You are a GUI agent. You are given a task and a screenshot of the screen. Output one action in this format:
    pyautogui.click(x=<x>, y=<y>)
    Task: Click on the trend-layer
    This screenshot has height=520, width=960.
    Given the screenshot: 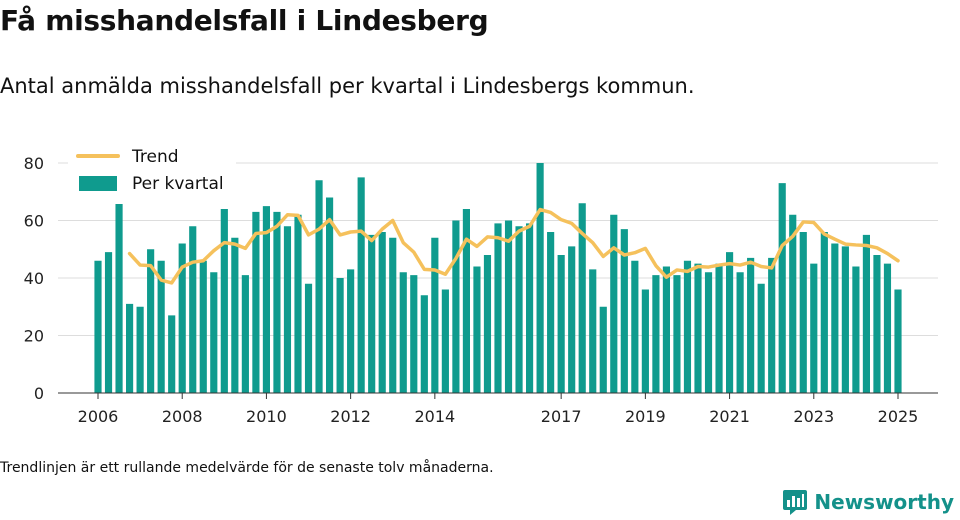 What is the action you would take?
    pyautogui.click(x=513, y=246)
    